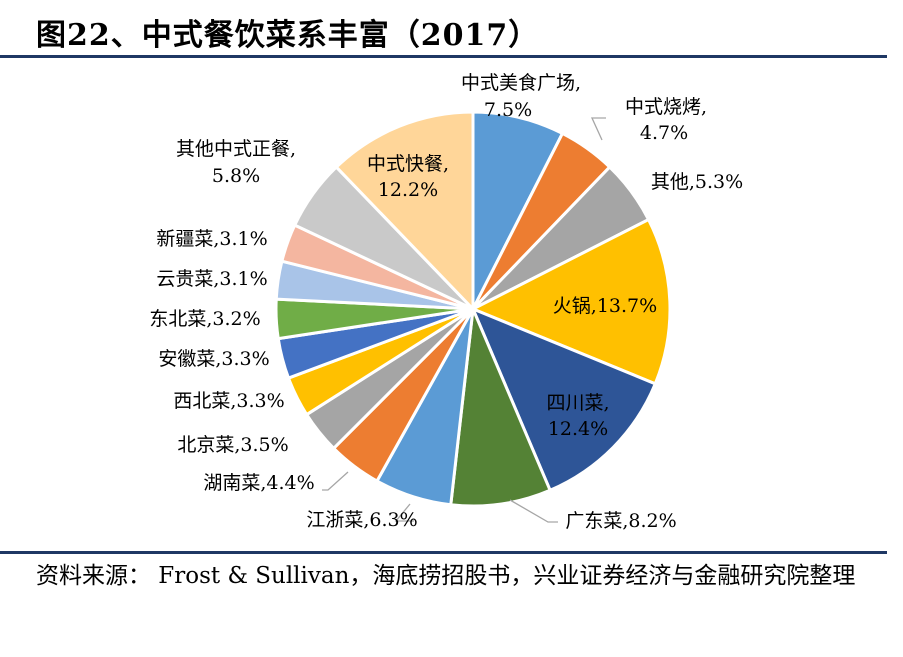  I want to click on slice-category-label: 中式快餐,, so click(408, 164).